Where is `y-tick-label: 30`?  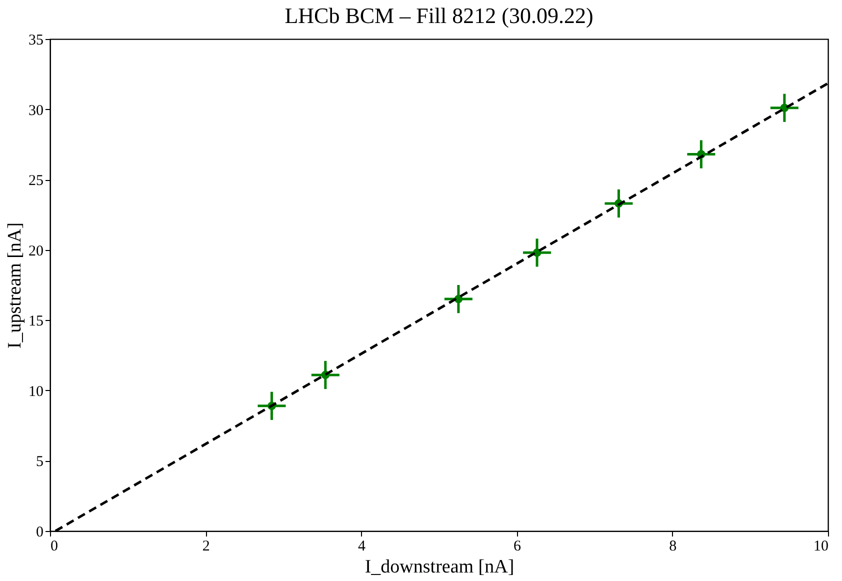
y-tick-label: 30 is located at coordinates (36, 110).